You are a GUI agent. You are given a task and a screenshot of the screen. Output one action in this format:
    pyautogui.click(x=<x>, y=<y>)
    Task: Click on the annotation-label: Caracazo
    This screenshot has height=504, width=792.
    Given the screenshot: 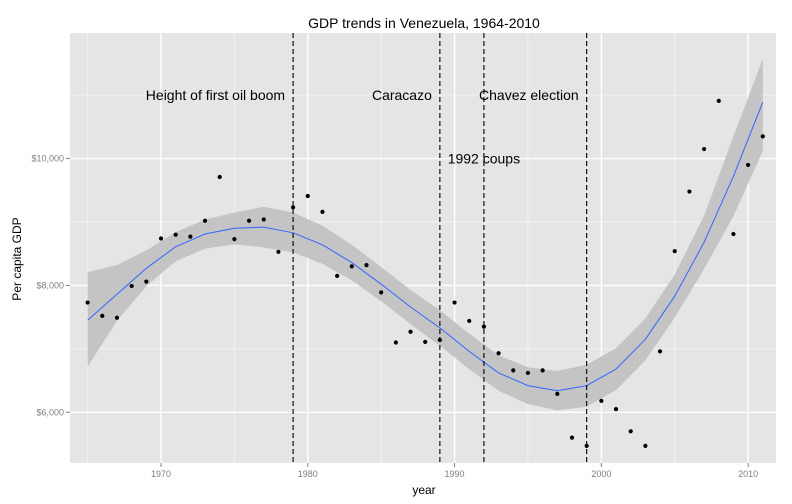 What is the action you would take?
    pyautogui.click(x=402, y=95)
    